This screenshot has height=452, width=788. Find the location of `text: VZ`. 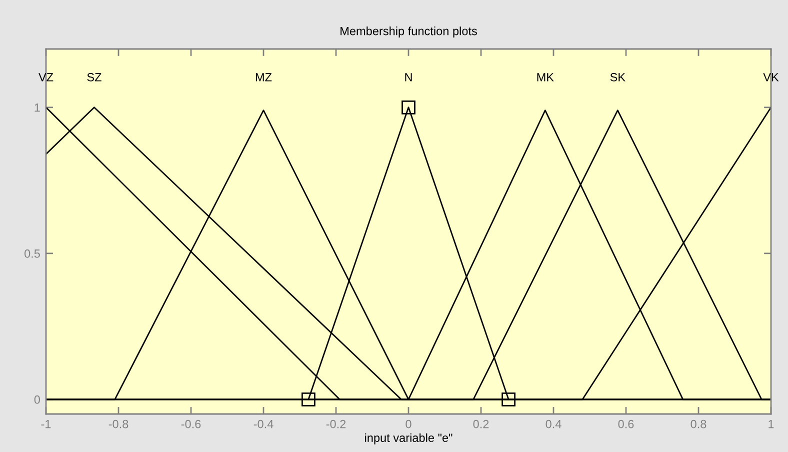

text: VZ is located at coordinates (46, 77).